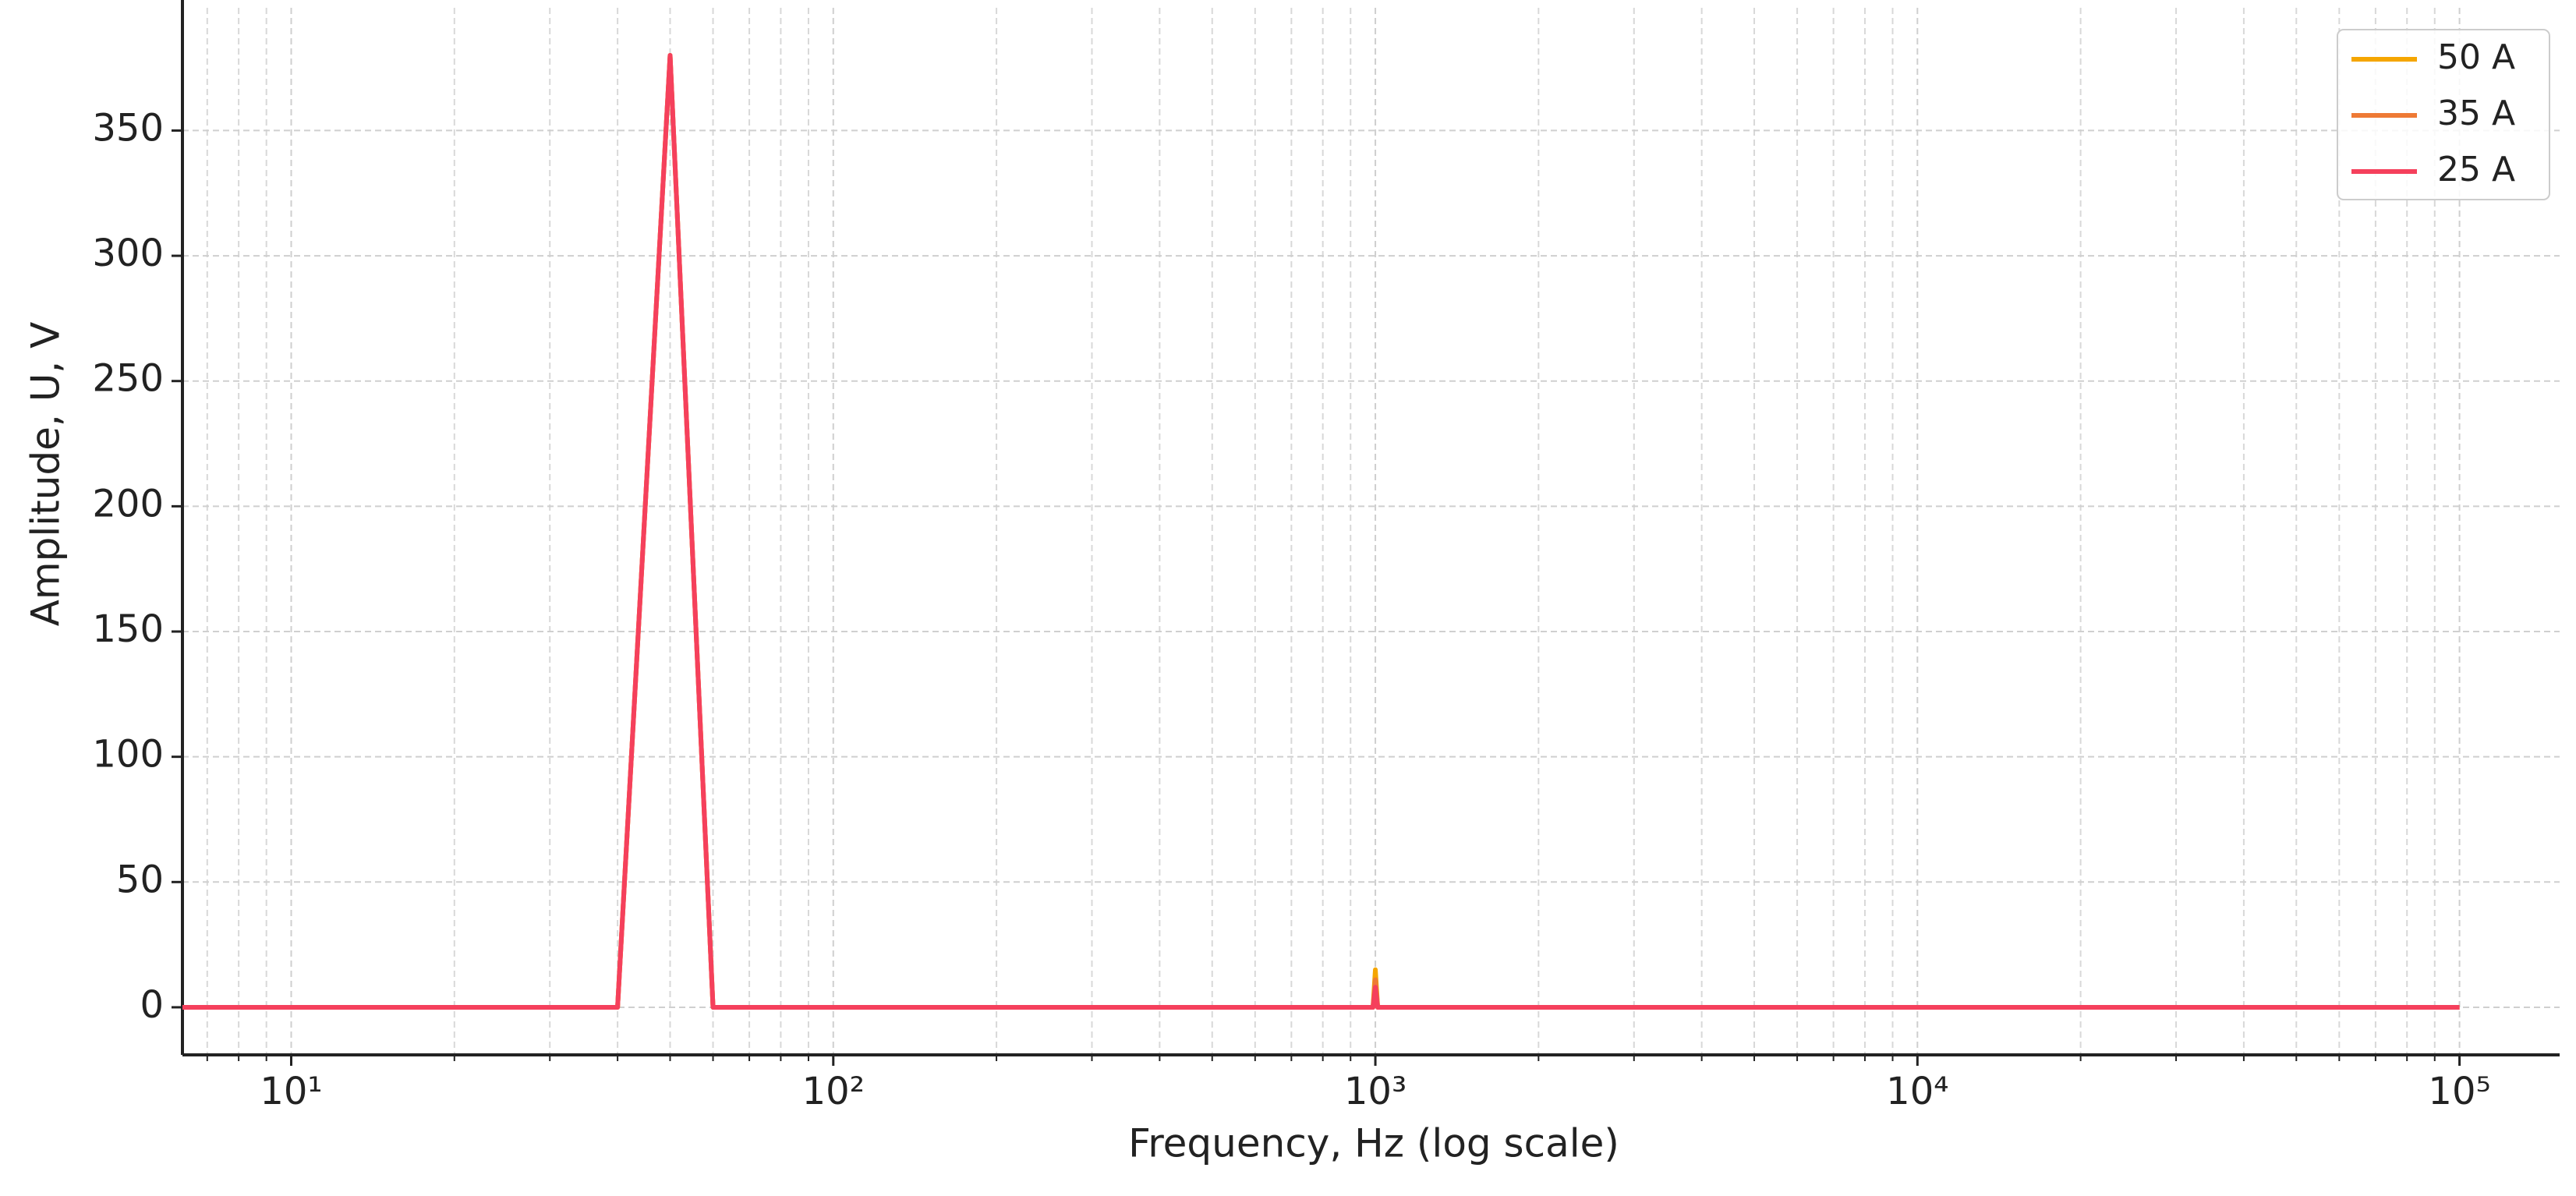 This screenshot has height=1196, width=2576. Describe the element at coordinates (128, 755) in the screenshot. I see `y-tick-label: 100` at that location.